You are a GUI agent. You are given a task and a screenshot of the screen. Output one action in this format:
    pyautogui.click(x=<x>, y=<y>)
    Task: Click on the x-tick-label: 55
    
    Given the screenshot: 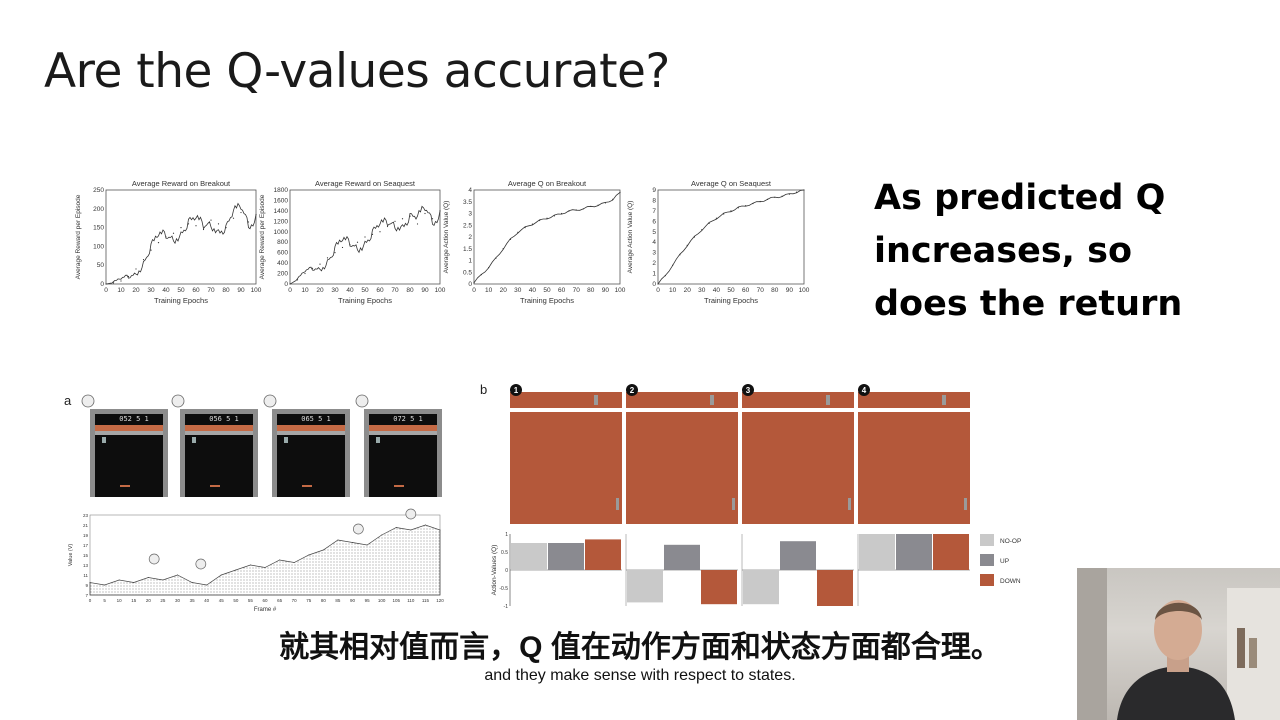 What is the action you would take?
    pyautogui.click(x=251, y=600)
    